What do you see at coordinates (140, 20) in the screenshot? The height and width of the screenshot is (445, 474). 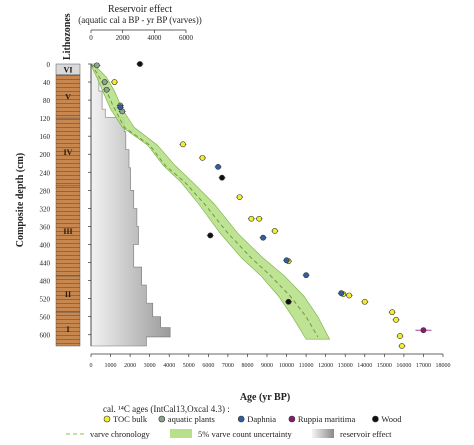 I see `top-axis-title-line2: (aquatic cal a BP - yr BP (varves))` at bounding box center [140, 20].